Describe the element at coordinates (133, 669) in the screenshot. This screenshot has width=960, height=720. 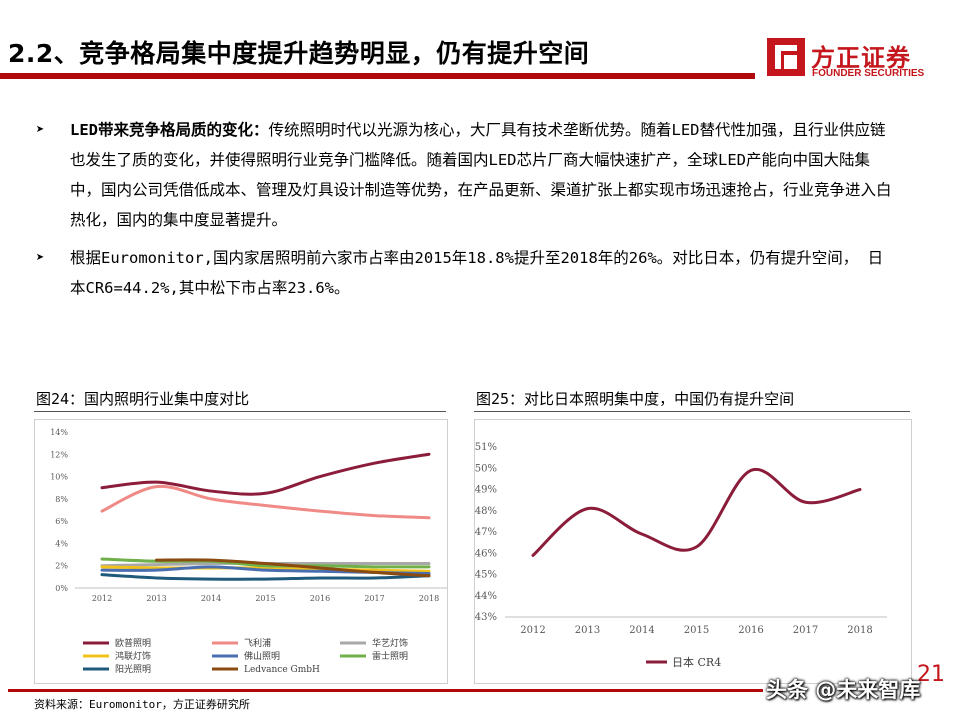
I see `legend-label: 阳光照明` at that location.